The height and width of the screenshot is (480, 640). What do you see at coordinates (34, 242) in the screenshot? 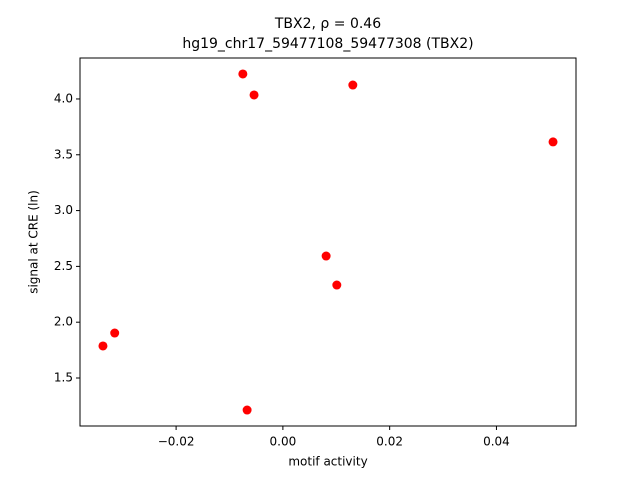
I see `y-axis-label: signal at CRE (ln)` at bounding box center [34, 242].